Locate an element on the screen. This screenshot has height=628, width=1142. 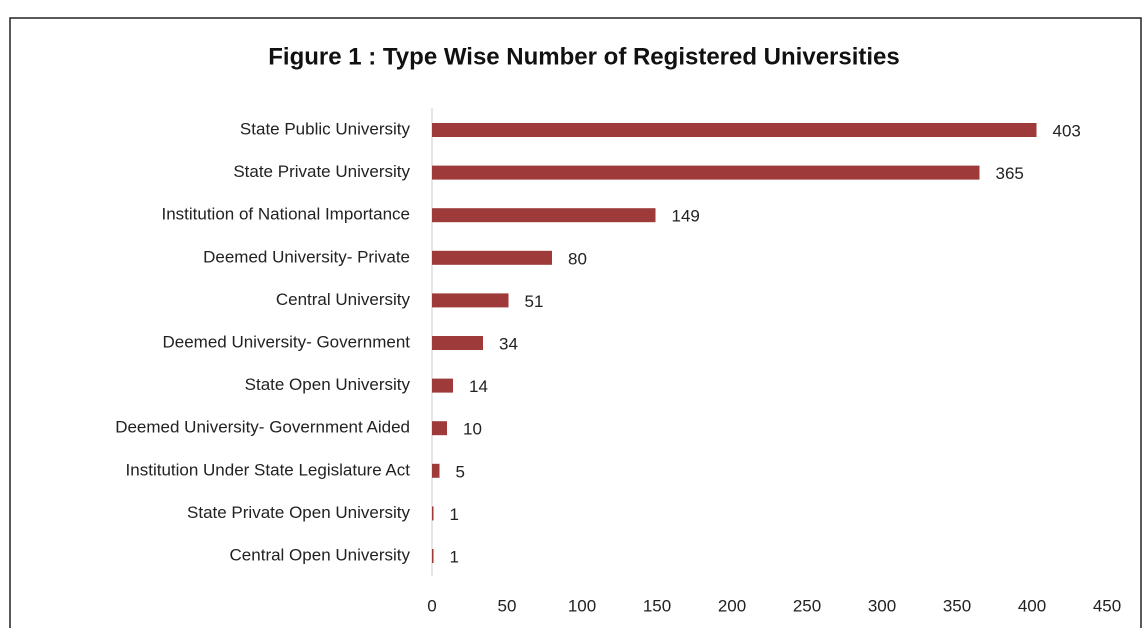
x-tick-label: 450 is located at coordinates (1107, 605).